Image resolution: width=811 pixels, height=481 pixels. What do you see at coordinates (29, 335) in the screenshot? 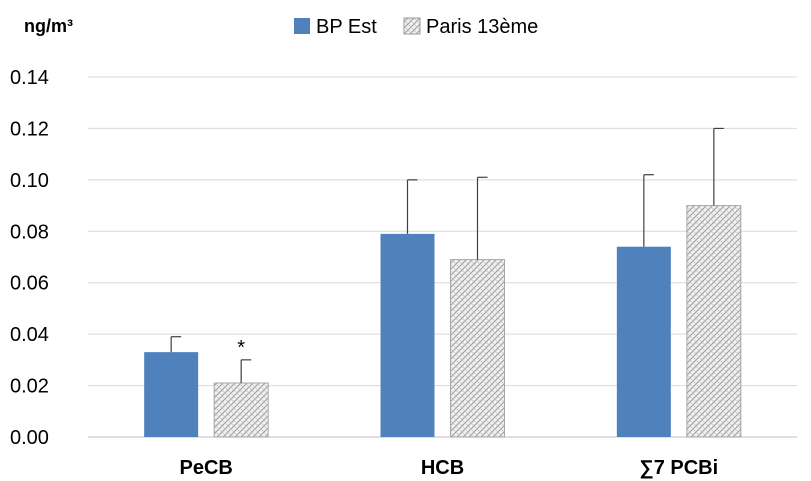
I see `y-tick-label: 0.04` at bounding box center [29, 335].